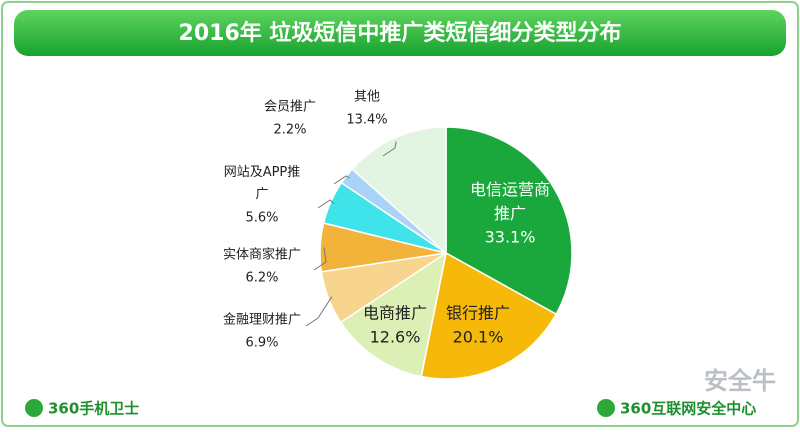 The width and height of the screenshot is (800, 432). What do you see at coordinates (93, 409) in the screenshot?
I see `footer-logo: 360手机卫士` at bounding box center [93, 409].